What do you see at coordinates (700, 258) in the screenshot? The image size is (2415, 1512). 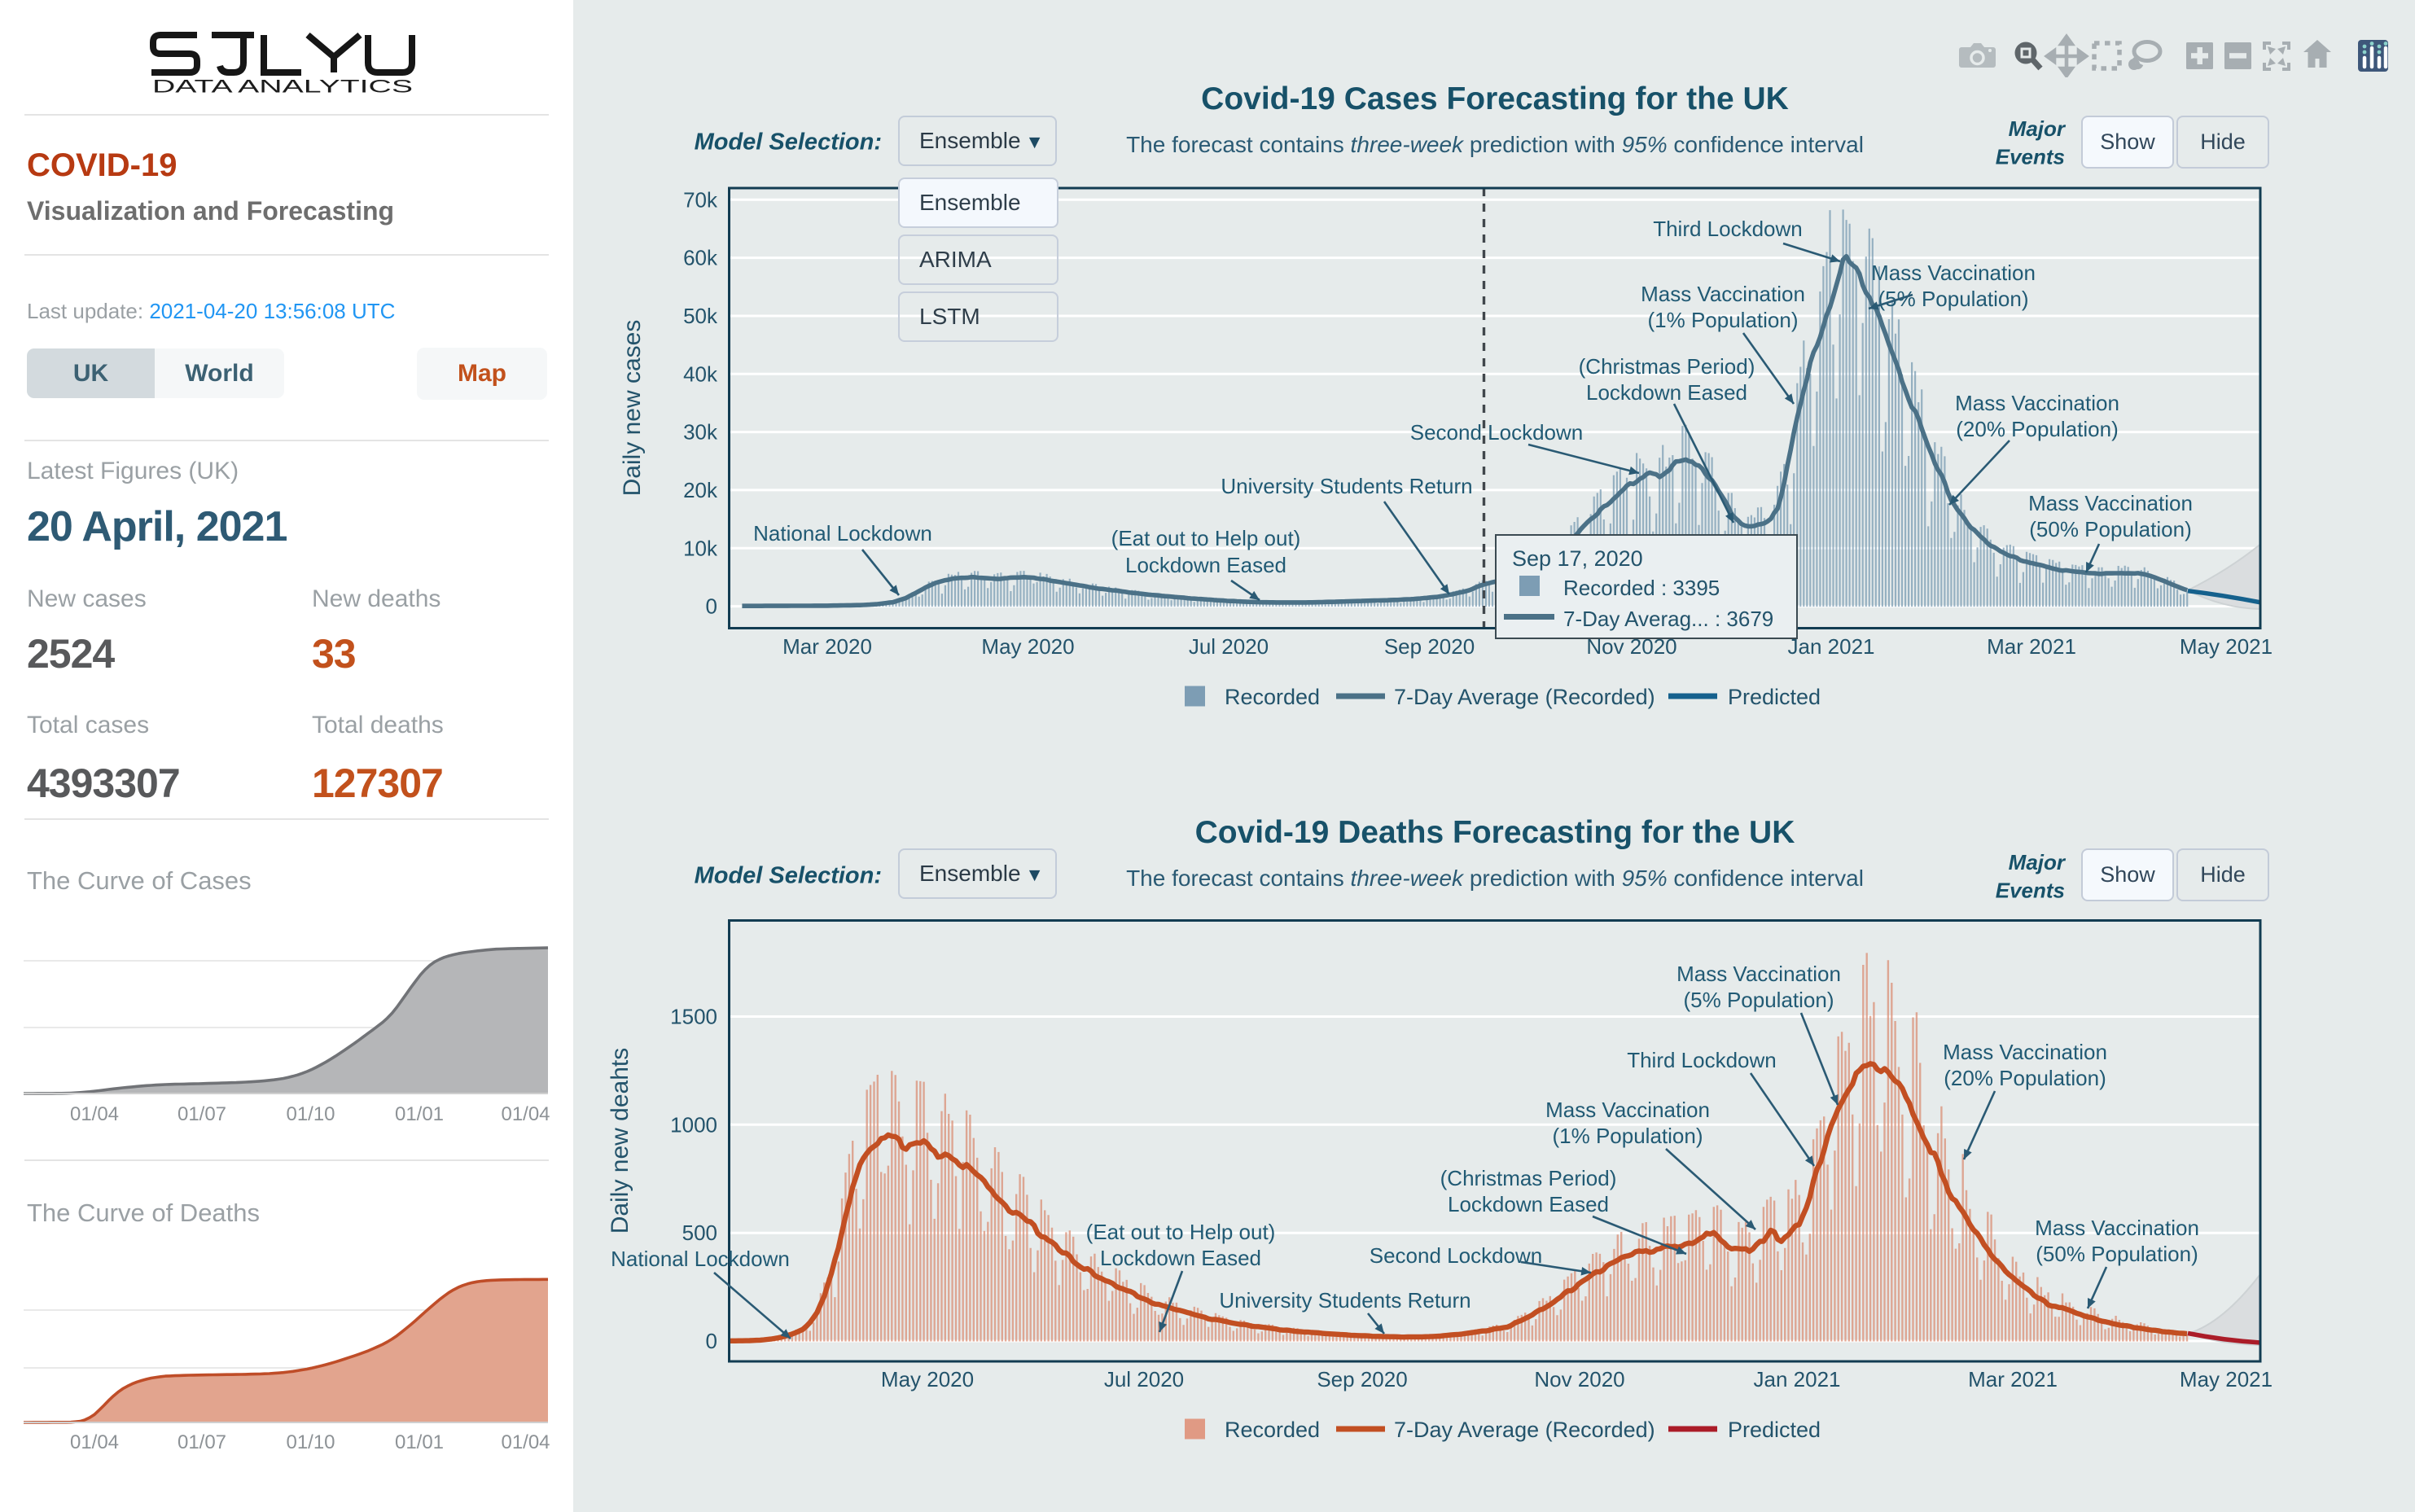 I see `svg-text: 60k` at bounding box center [700, 258].